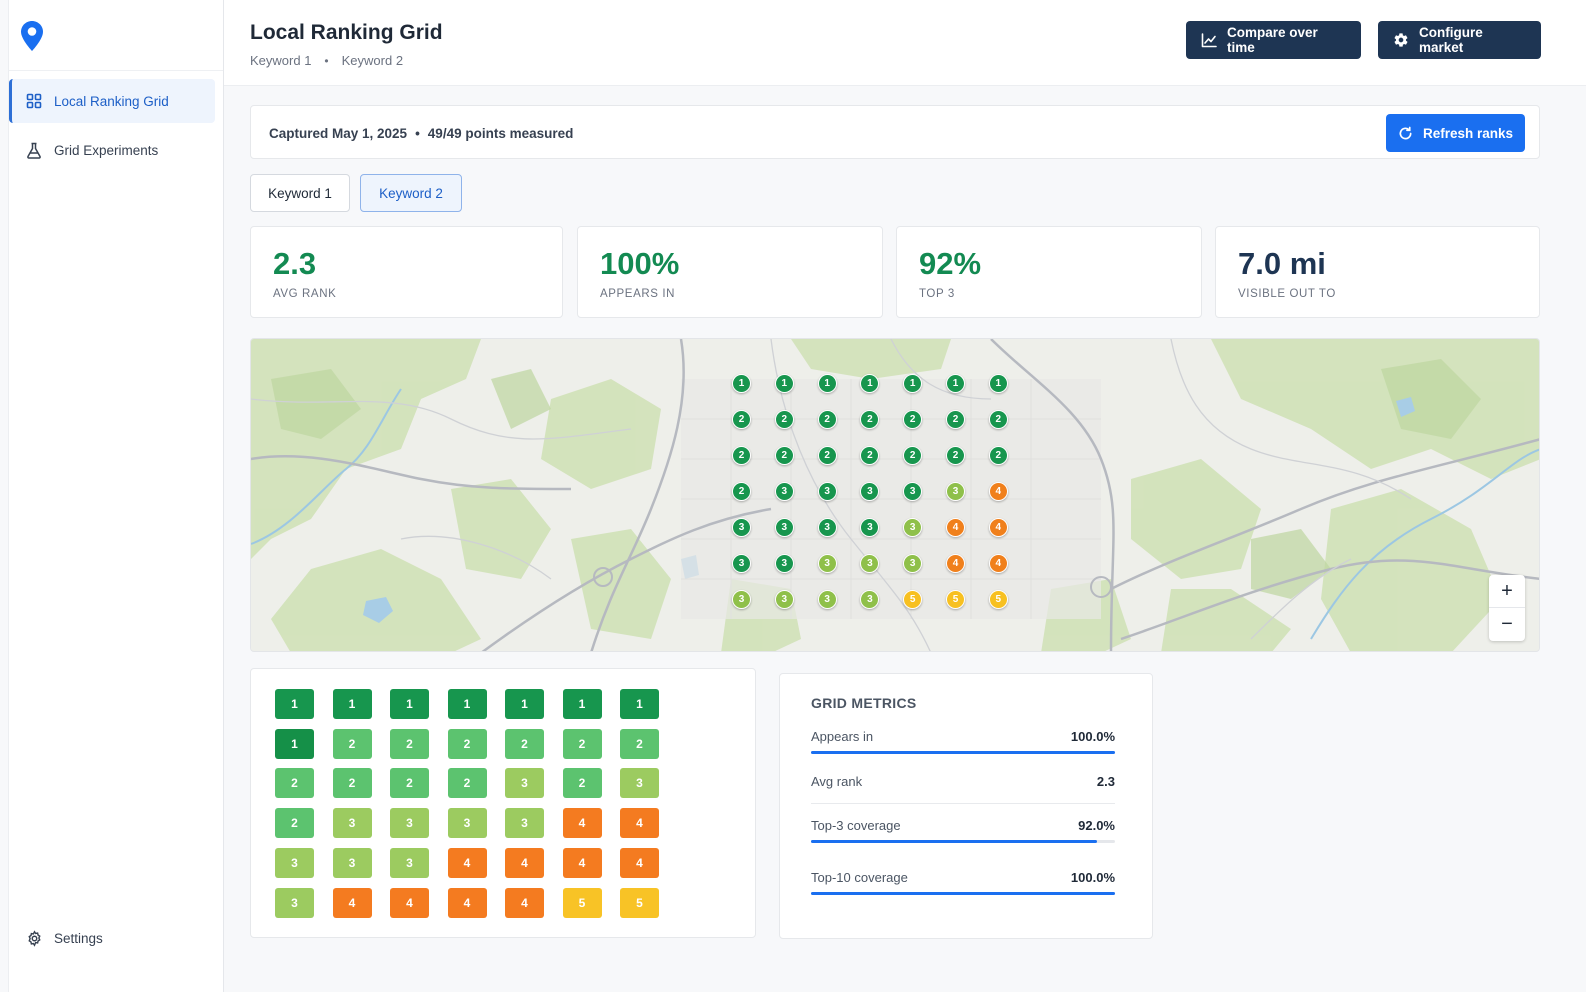 The width and height of the screenshot is (1586, 992). Describe the element at coordinates (300, 193) in the screenshot. I see `tab-keyword-1: Keyword 1` at that location.